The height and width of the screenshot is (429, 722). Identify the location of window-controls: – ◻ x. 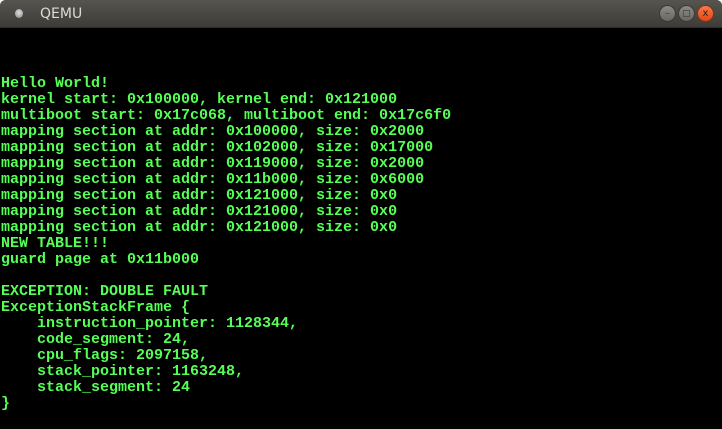
(686, 13).